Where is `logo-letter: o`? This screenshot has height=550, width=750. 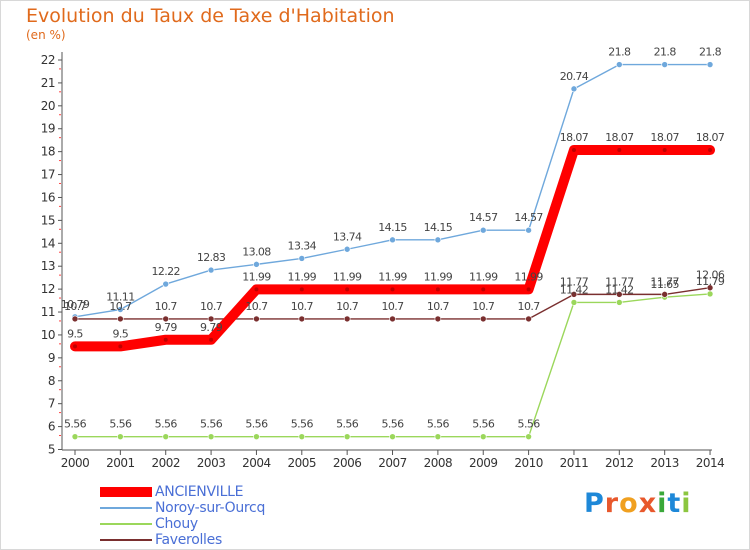
logo-letter: o is located at coordinates (629, 503).